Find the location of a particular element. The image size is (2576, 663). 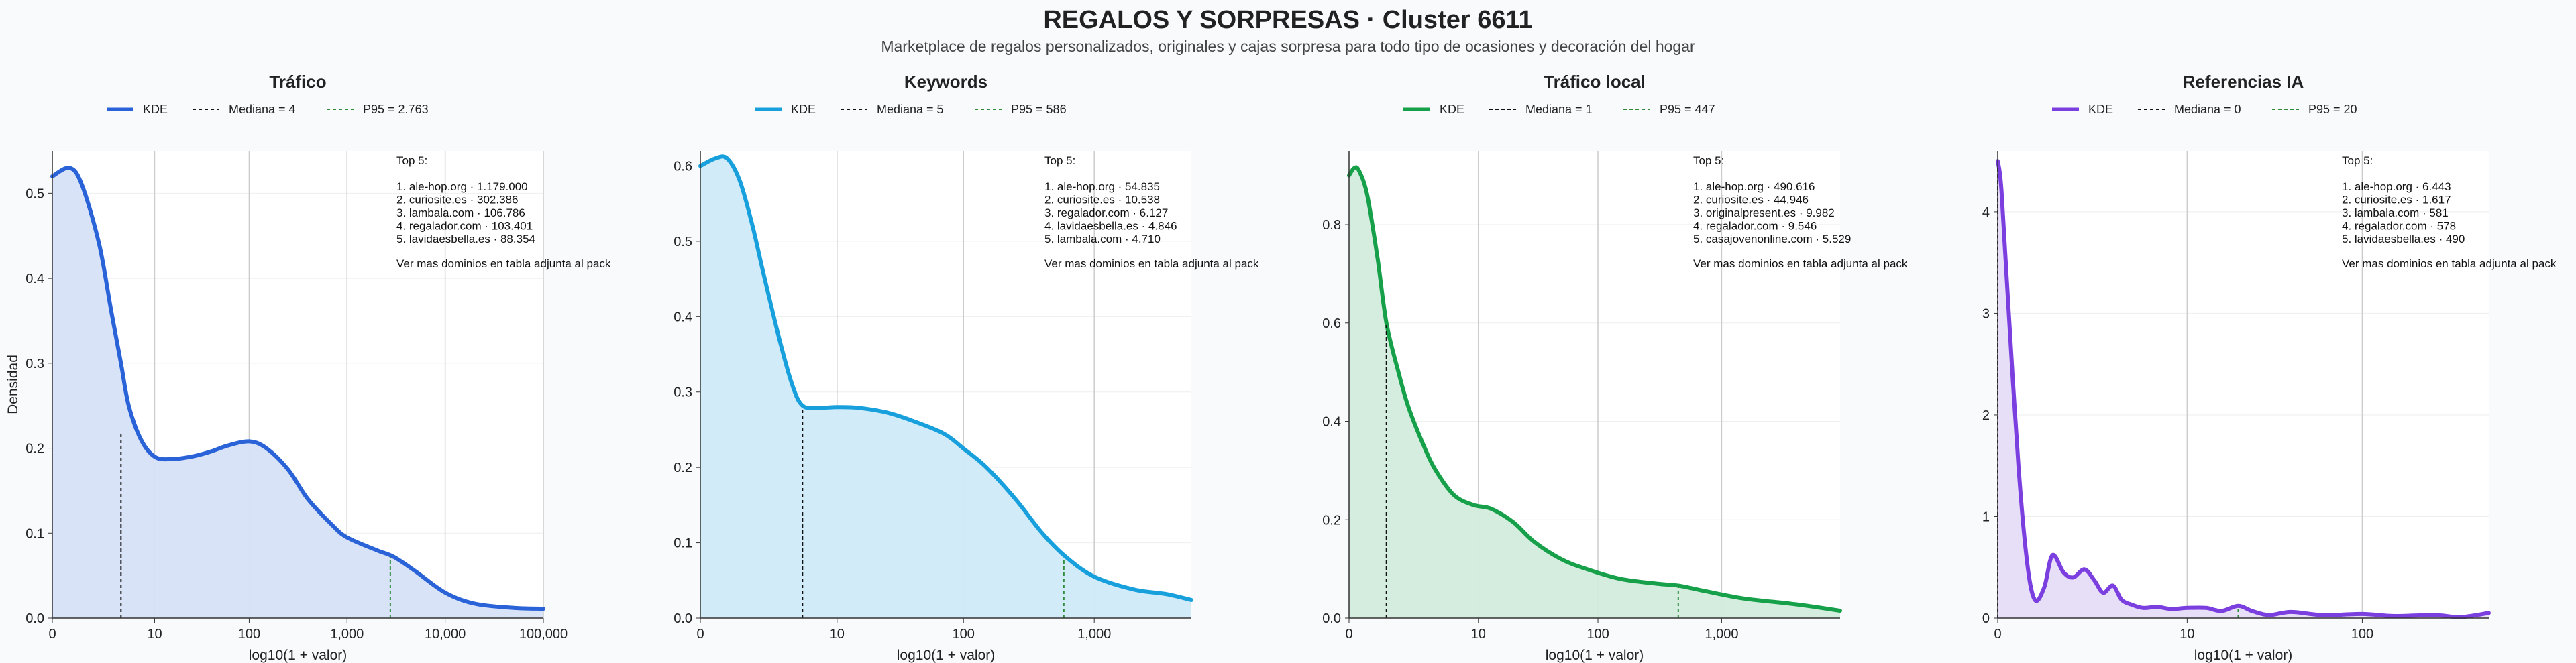

top5-item: 2. curiosite.es · 10.538 is located at coordinates (1102, 200).